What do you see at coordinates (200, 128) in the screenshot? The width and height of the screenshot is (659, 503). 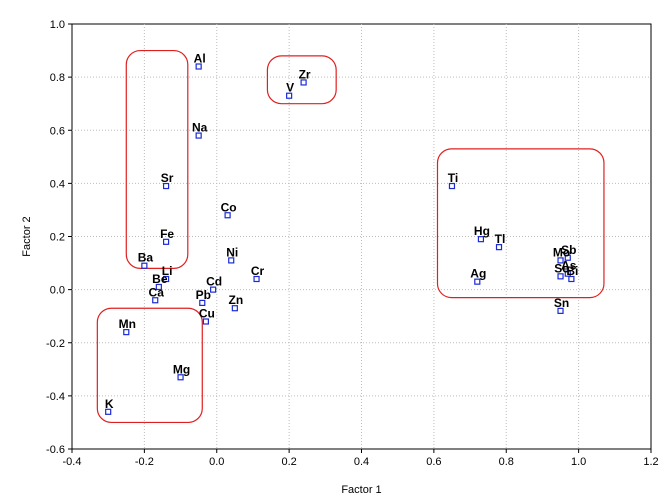 I see `point-label-na: Na` at bounding box center [200, 128].